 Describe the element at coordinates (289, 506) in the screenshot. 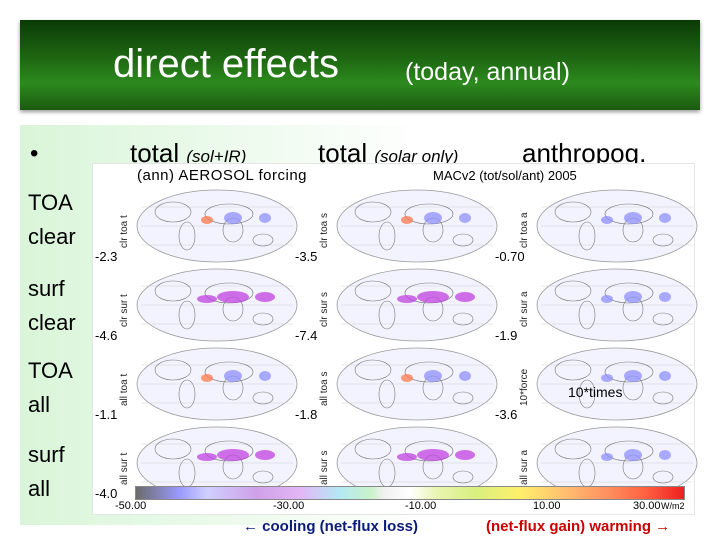

I see `colorbar-tick: -30.00` at that location.